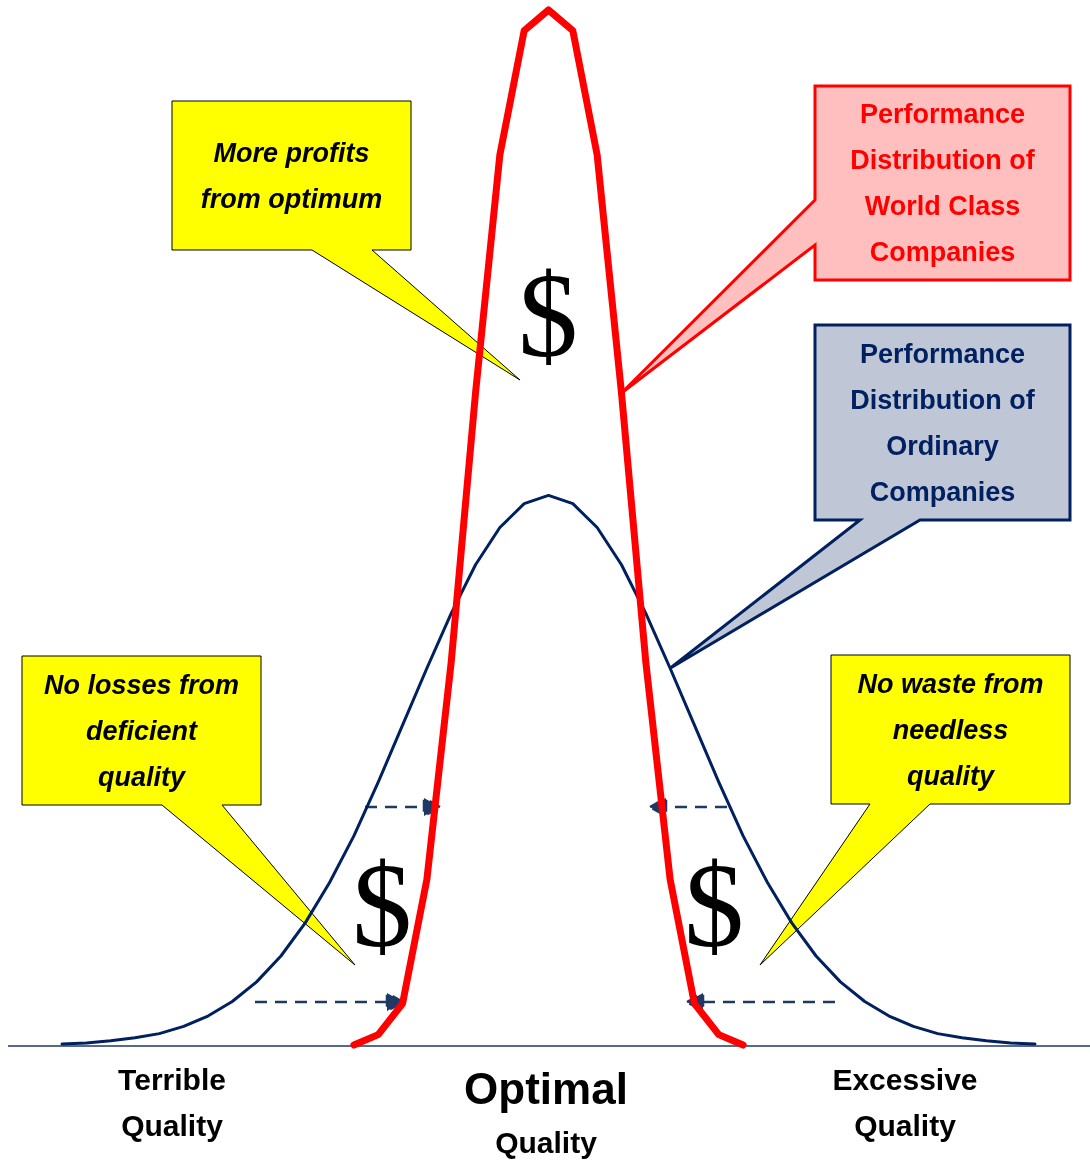 The height and width of the screenshot is (1160, 1090). Describe the element at coordinates (141, 730) in the screenshot. I see `annotation: No losses from deficient quality` at that location.